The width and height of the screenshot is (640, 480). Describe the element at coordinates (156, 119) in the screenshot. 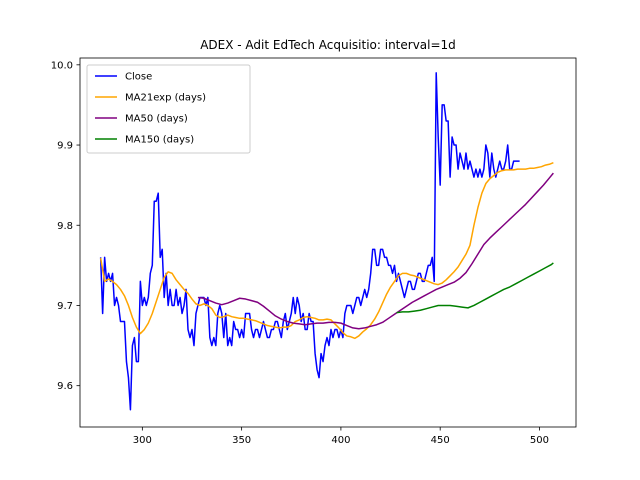

I see `legend-label-2: MA50 (days)` at that location.